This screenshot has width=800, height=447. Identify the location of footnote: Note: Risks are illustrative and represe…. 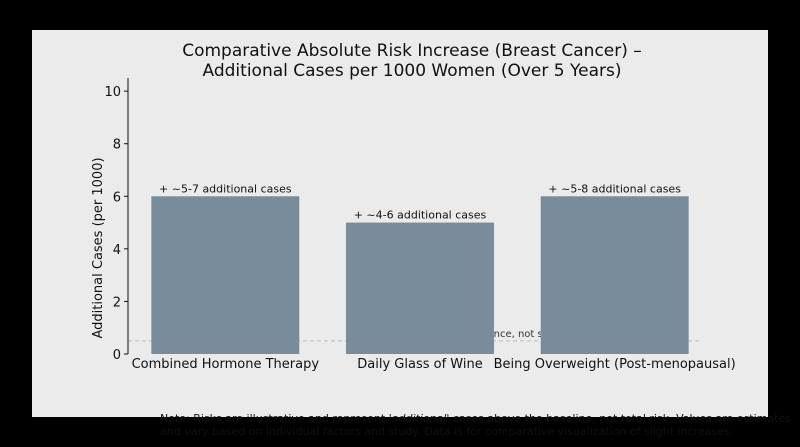
(480, 425).